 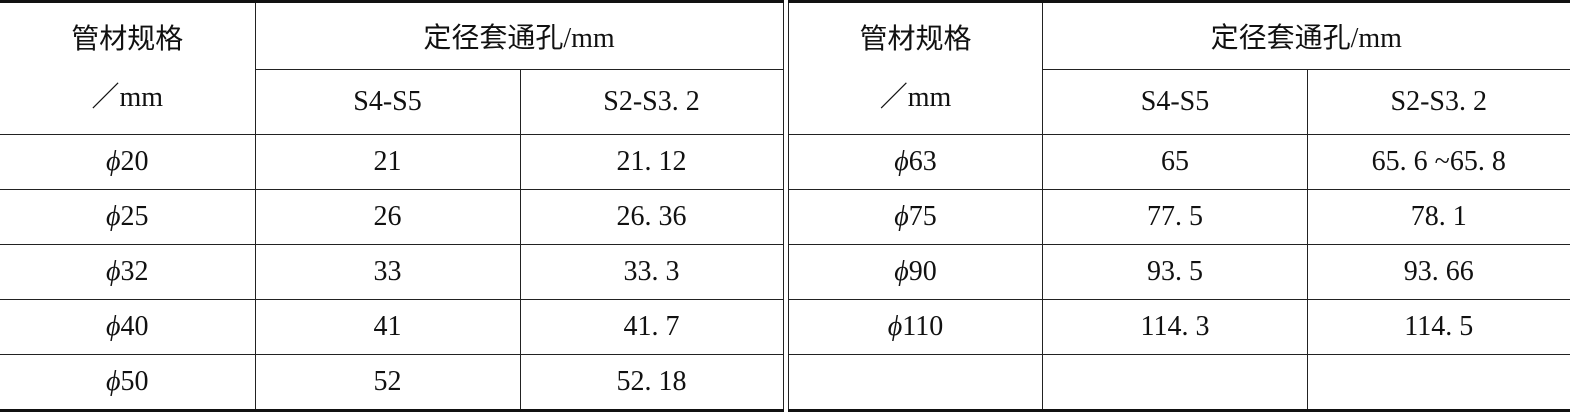 I want to click on cell-s4s5: 21, so click(x=387, y=162).